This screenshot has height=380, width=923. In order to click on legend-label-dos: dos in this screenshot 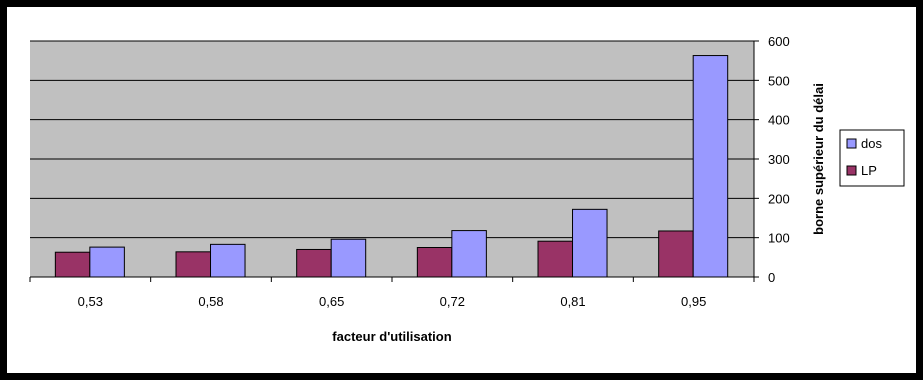, I will do `click(871, 143)`.